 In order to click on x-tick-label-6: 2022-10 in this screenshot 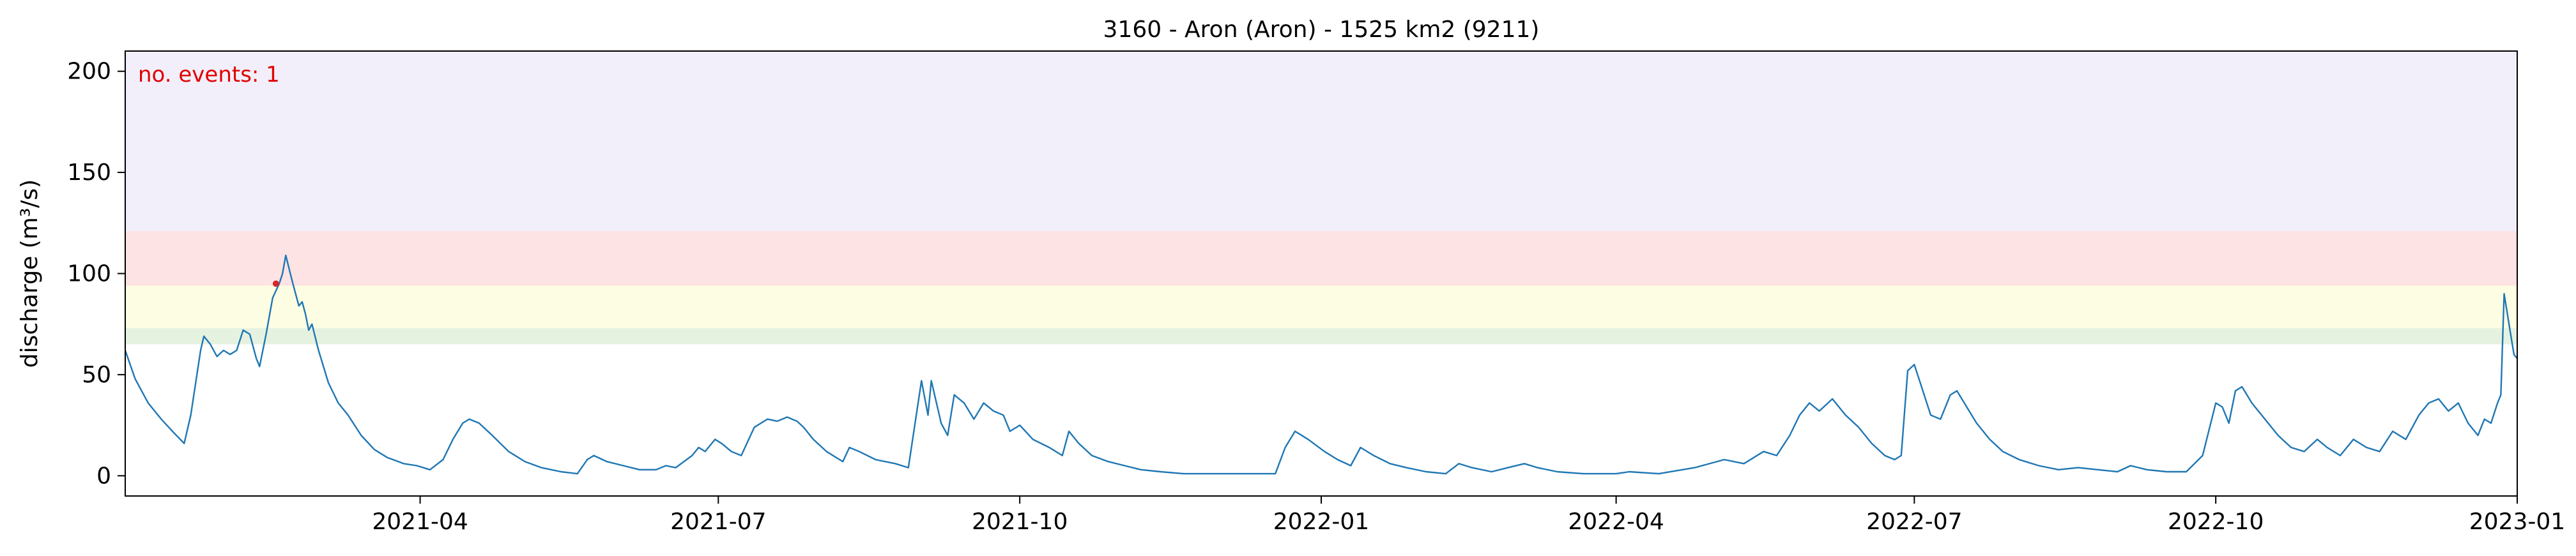, I will do `click(2216, 522)`.